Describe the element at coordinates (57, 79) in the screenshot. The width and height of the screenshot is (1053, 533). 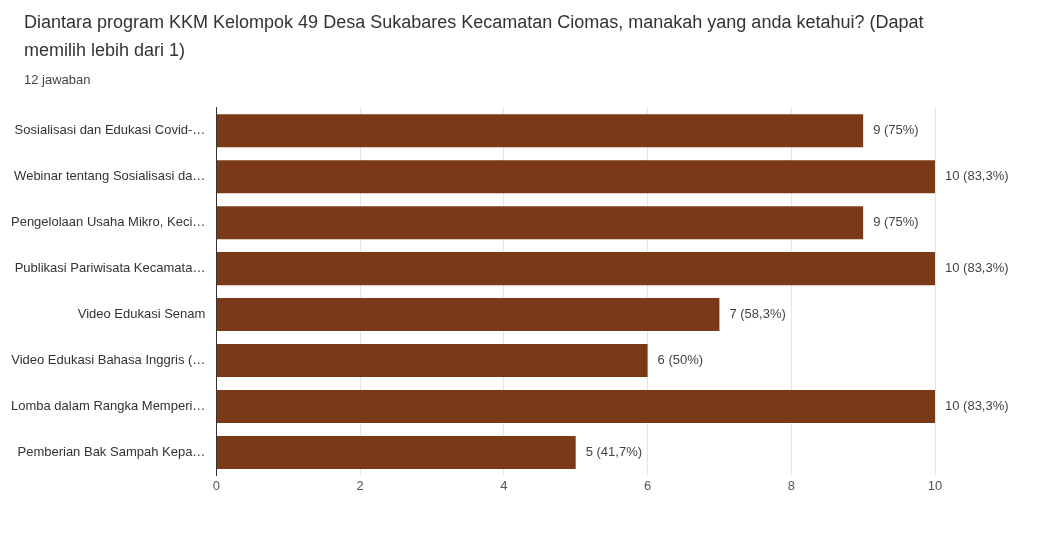
I see `text: 12 jawaban` at that location.